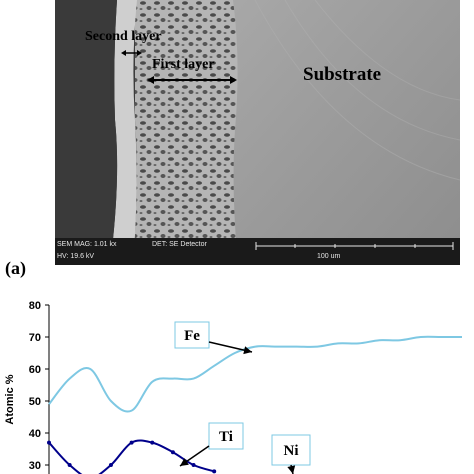 The height and width of the screenshot is (474, 474). Describe the element at coordinates (35, 370) in the screenshot. I see `y-tick-label: 60` at that location.